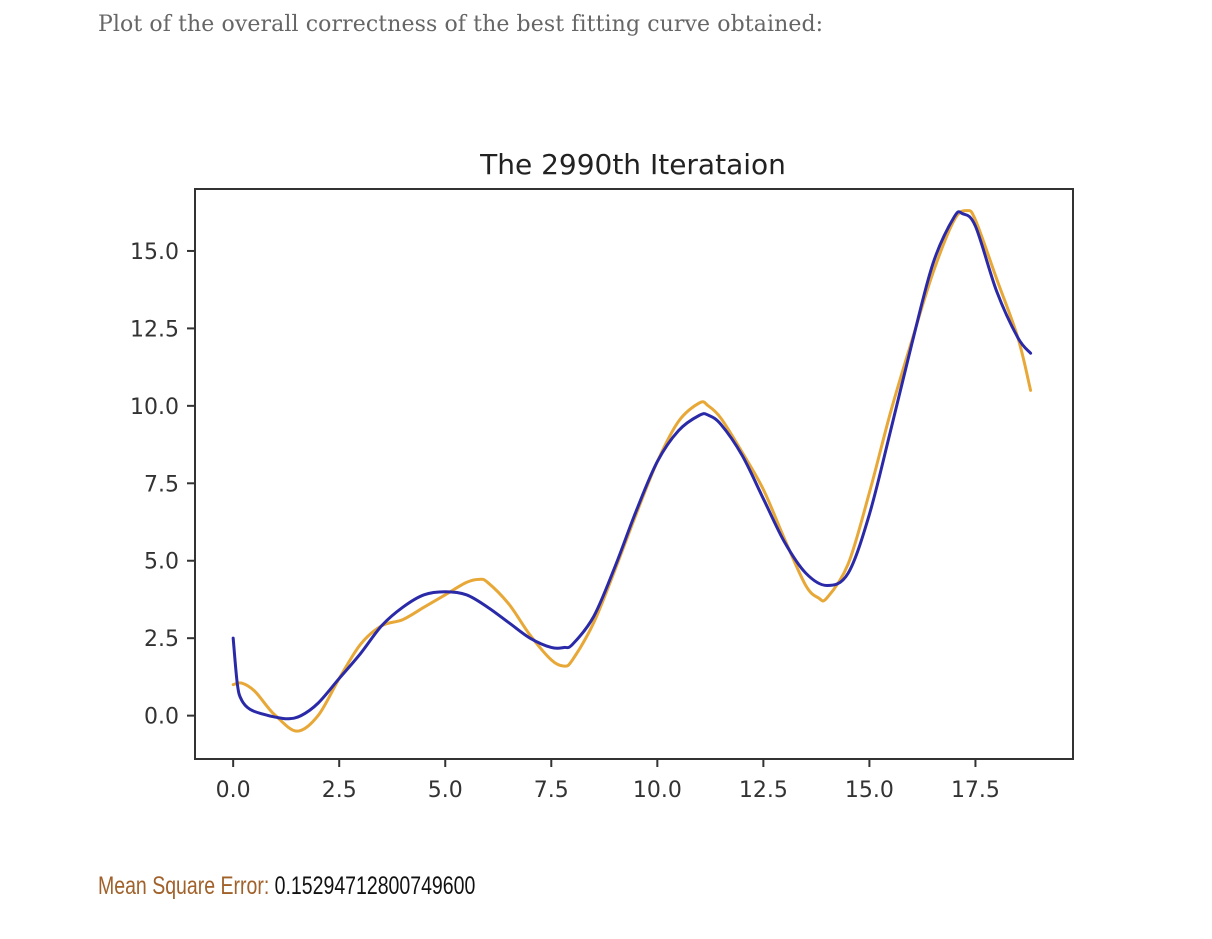  I want to click on x-tick-label: 12.5, so click(763, 790).